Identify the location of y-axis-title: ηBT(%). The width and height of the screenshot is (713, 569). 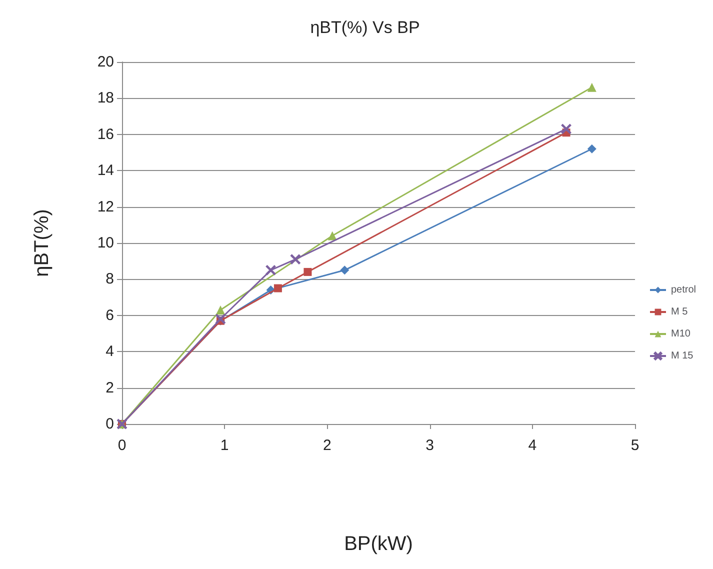
(42, 243).